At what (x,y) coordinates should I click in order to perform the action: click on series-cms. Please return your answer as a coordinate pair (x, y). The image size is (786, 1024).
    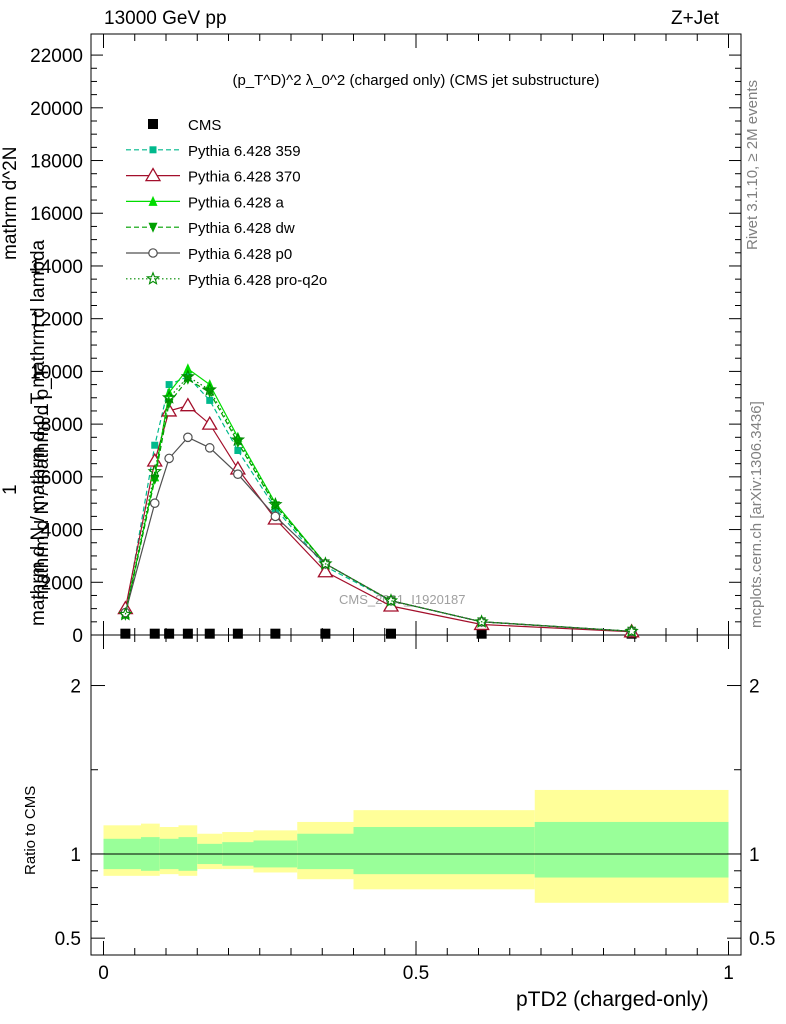
    Looking at the image, I should click on (378, 633).